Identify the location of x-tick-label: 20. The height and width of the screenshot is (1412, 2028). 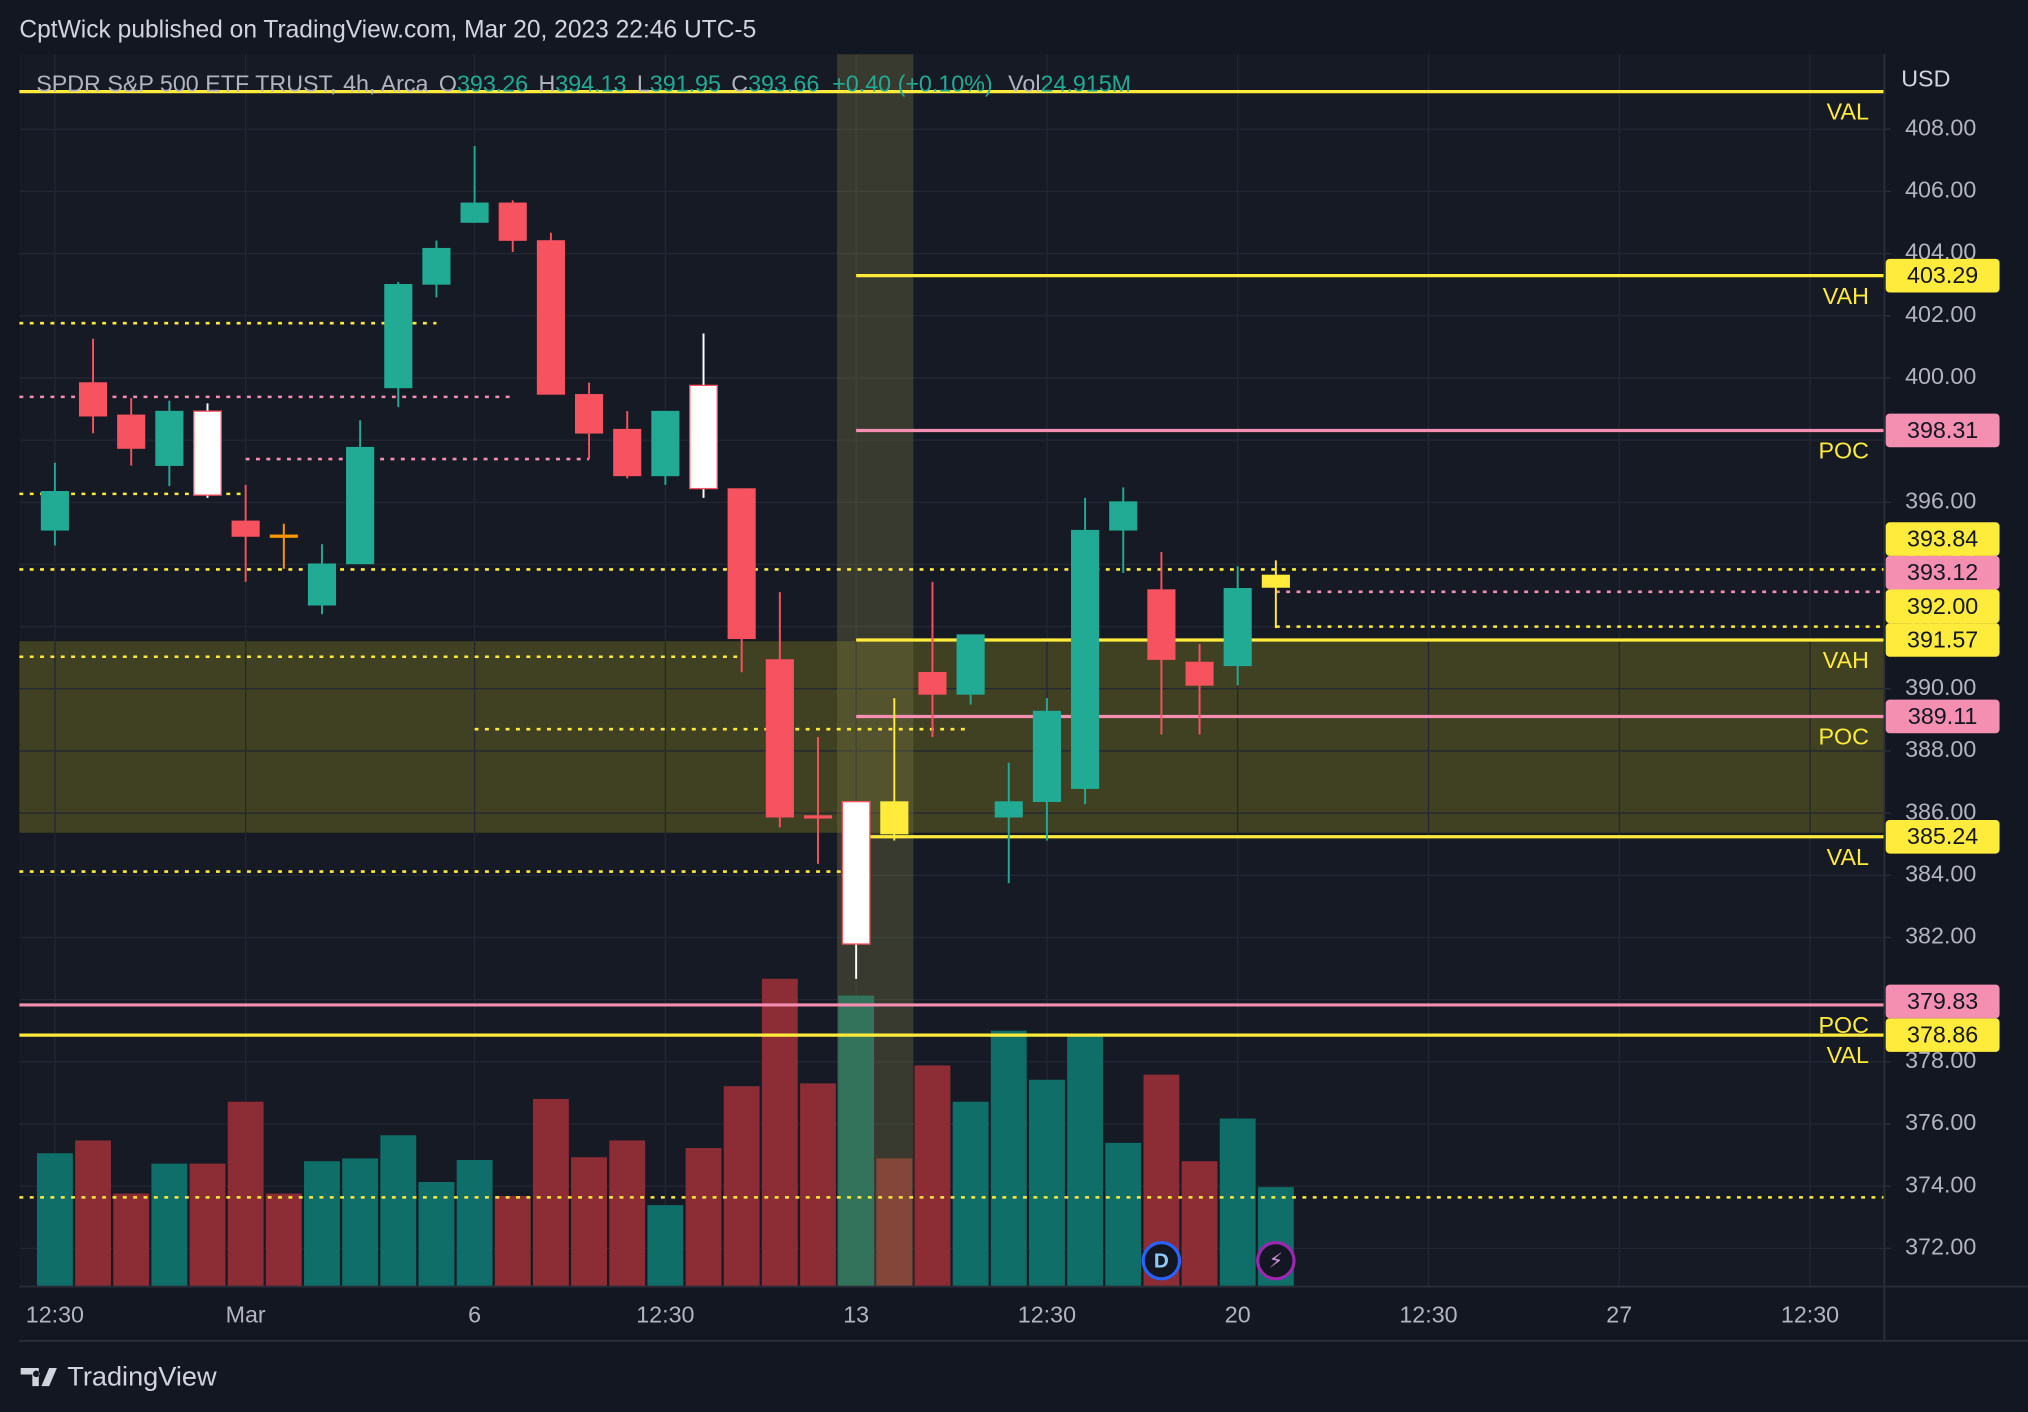
(1238, 1314).